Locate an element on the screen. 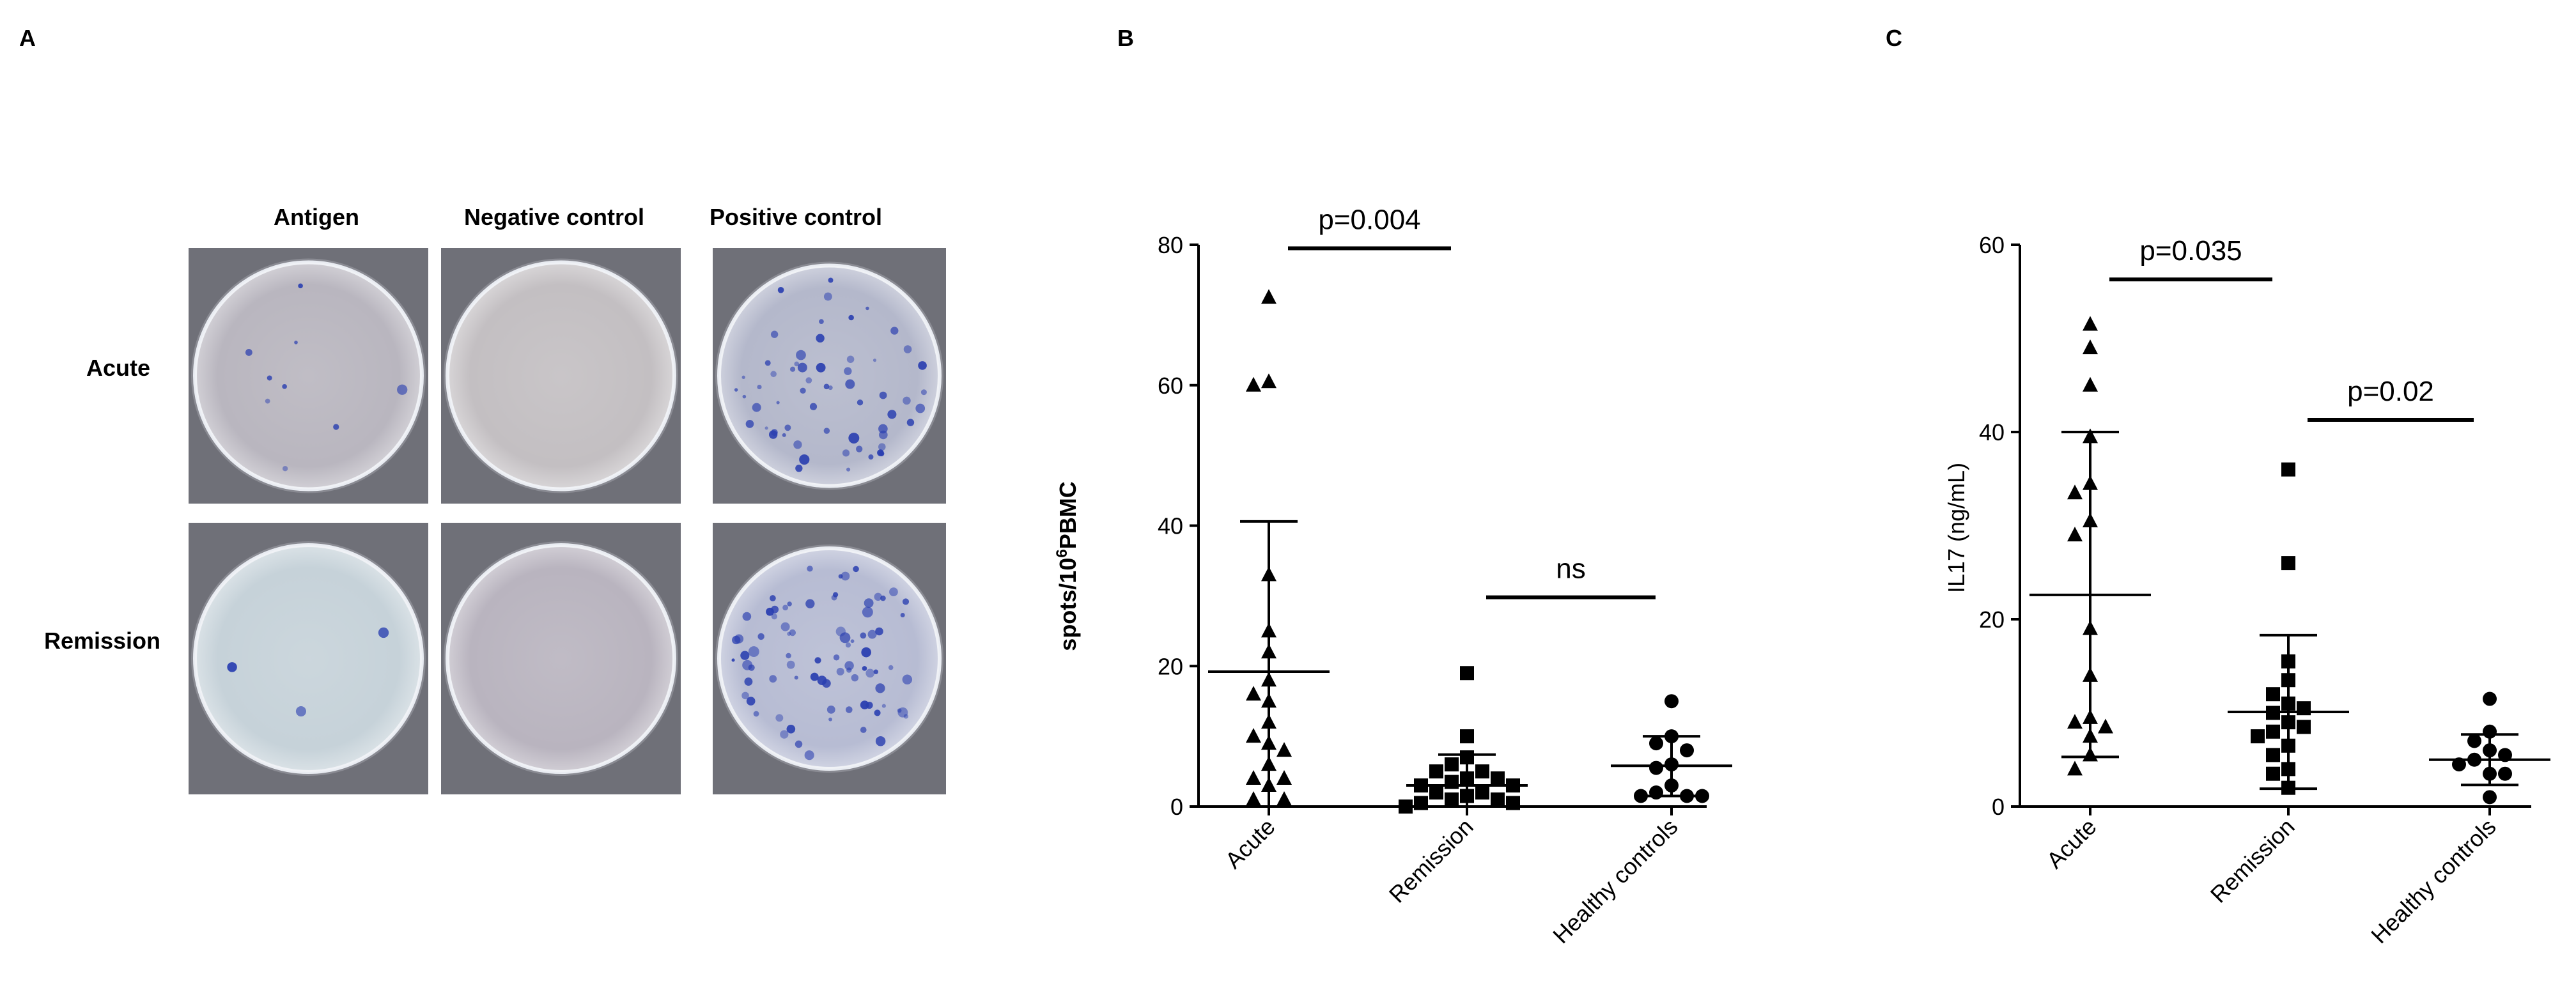 Image resolution: width=2576 pixels, height=1004 pixels. x-tick-label: Acute is located at coordinates (2072, 844).